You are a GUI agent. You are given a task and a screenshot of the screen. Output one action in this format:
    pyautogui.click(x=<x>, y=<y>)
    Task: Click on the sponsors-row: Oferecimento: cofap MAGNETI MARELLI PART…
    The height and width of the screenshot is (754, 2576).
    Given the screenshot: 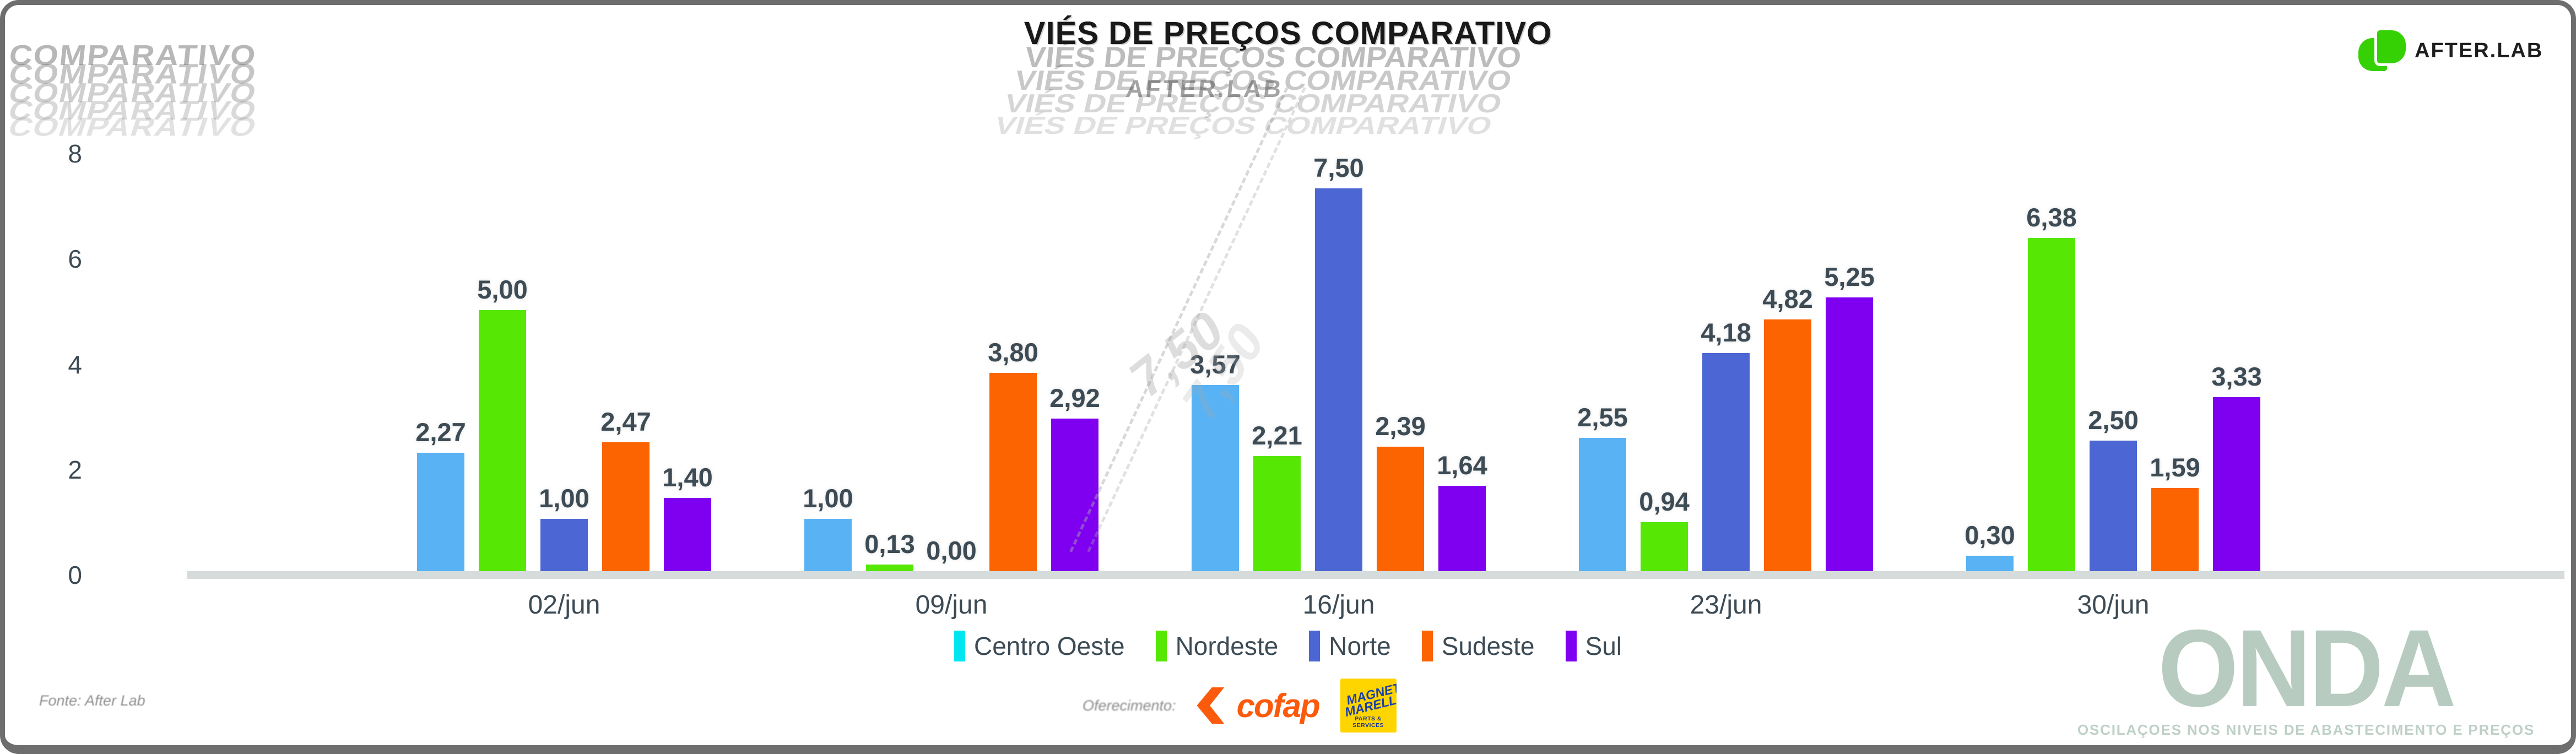 What is the action you would take?
    pyautogui.click(x=1240, y=705)
    